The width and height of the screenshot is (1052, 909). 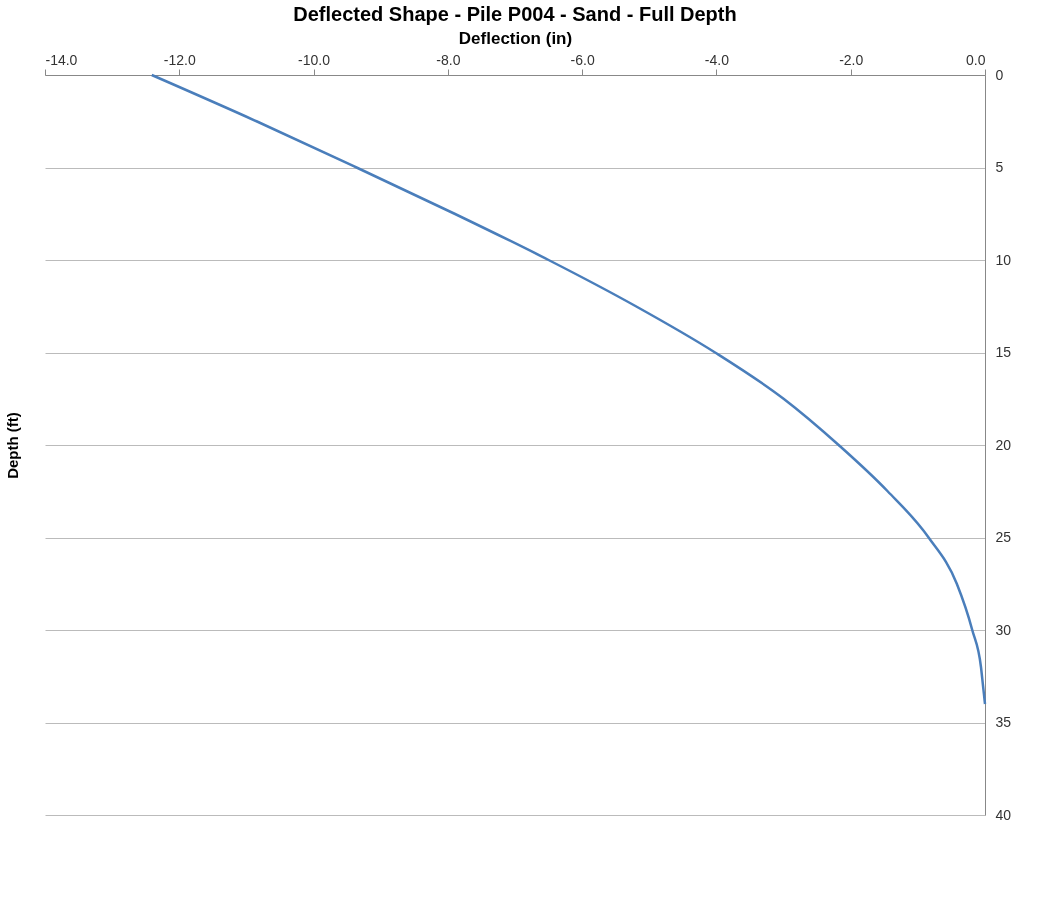 What do you see at coordinates (1003, 722) in the screenshot?
I see `y-tick-label: 35` at bounding box center [1003, 722].